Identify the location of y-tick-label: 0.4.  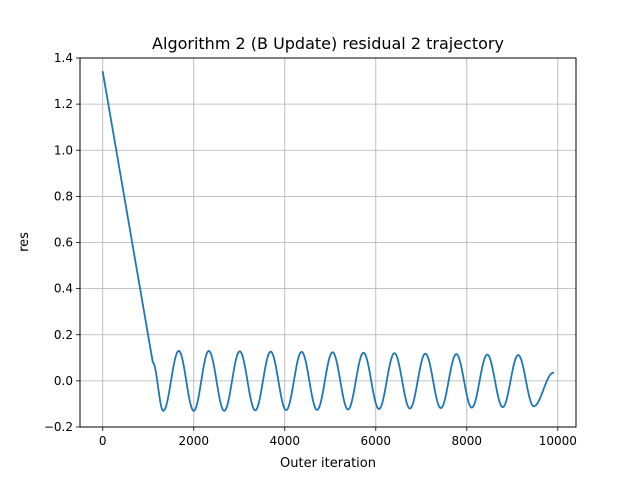
(63, 289).